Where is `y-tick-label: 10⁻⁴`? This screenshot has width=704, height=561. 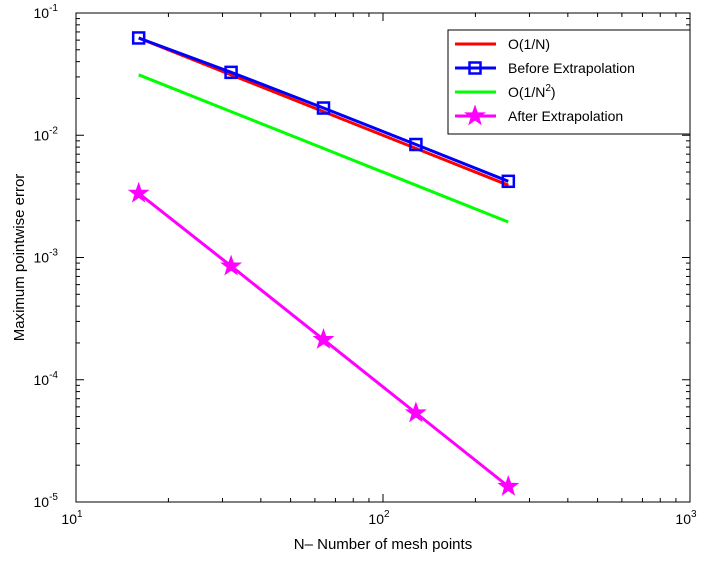
y-tick-label: 10⁻⁴ is located at coordinates (46, 379).